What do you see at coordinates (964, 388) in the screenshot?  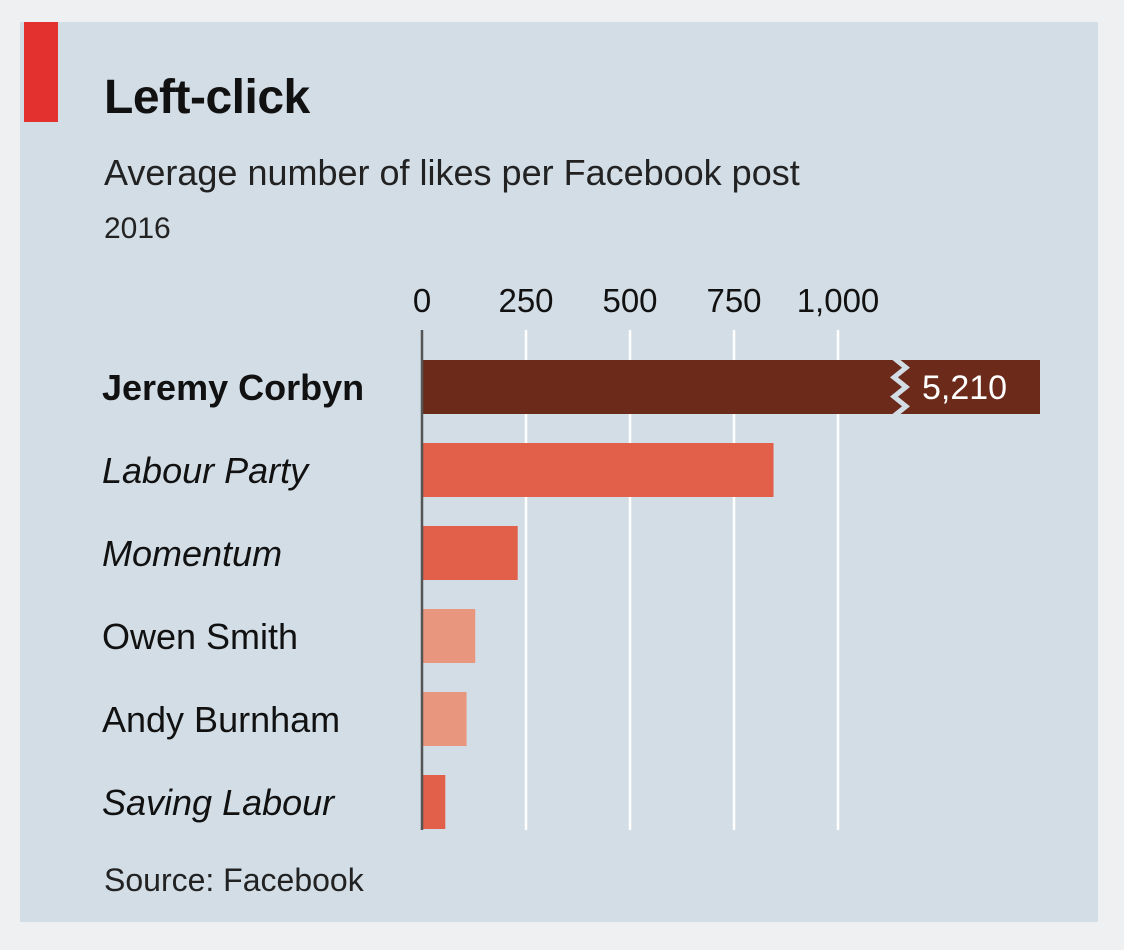 I see `value-label-0: 5,210` at bounding box center [964, 388].